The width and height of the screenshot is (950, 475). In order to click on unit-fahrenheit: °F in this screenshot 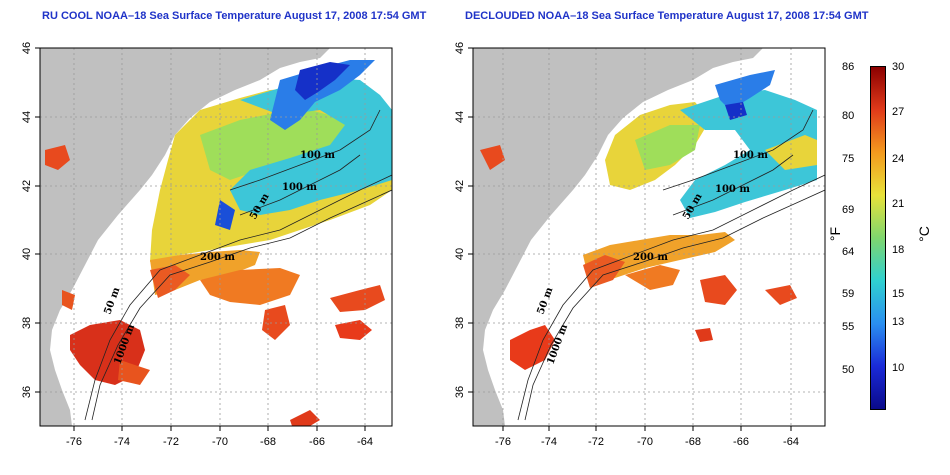, I will do `click(835, 234)`.